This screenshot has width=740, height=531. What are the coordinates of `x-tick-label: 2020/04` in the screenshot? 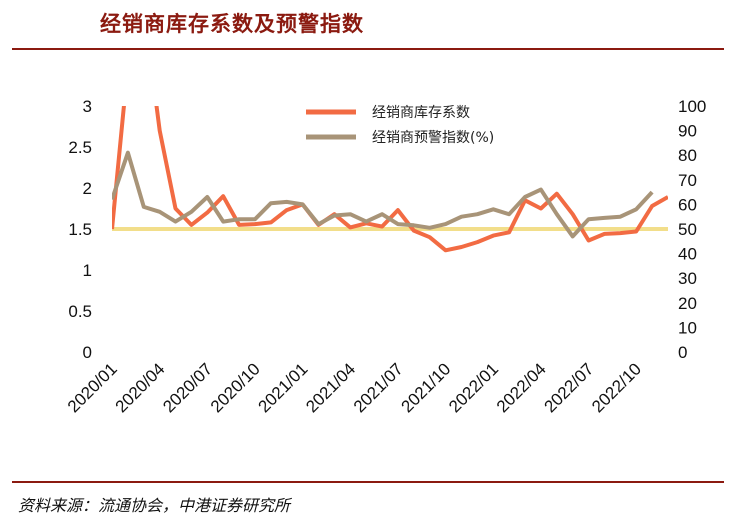 It's located at (140, 387).